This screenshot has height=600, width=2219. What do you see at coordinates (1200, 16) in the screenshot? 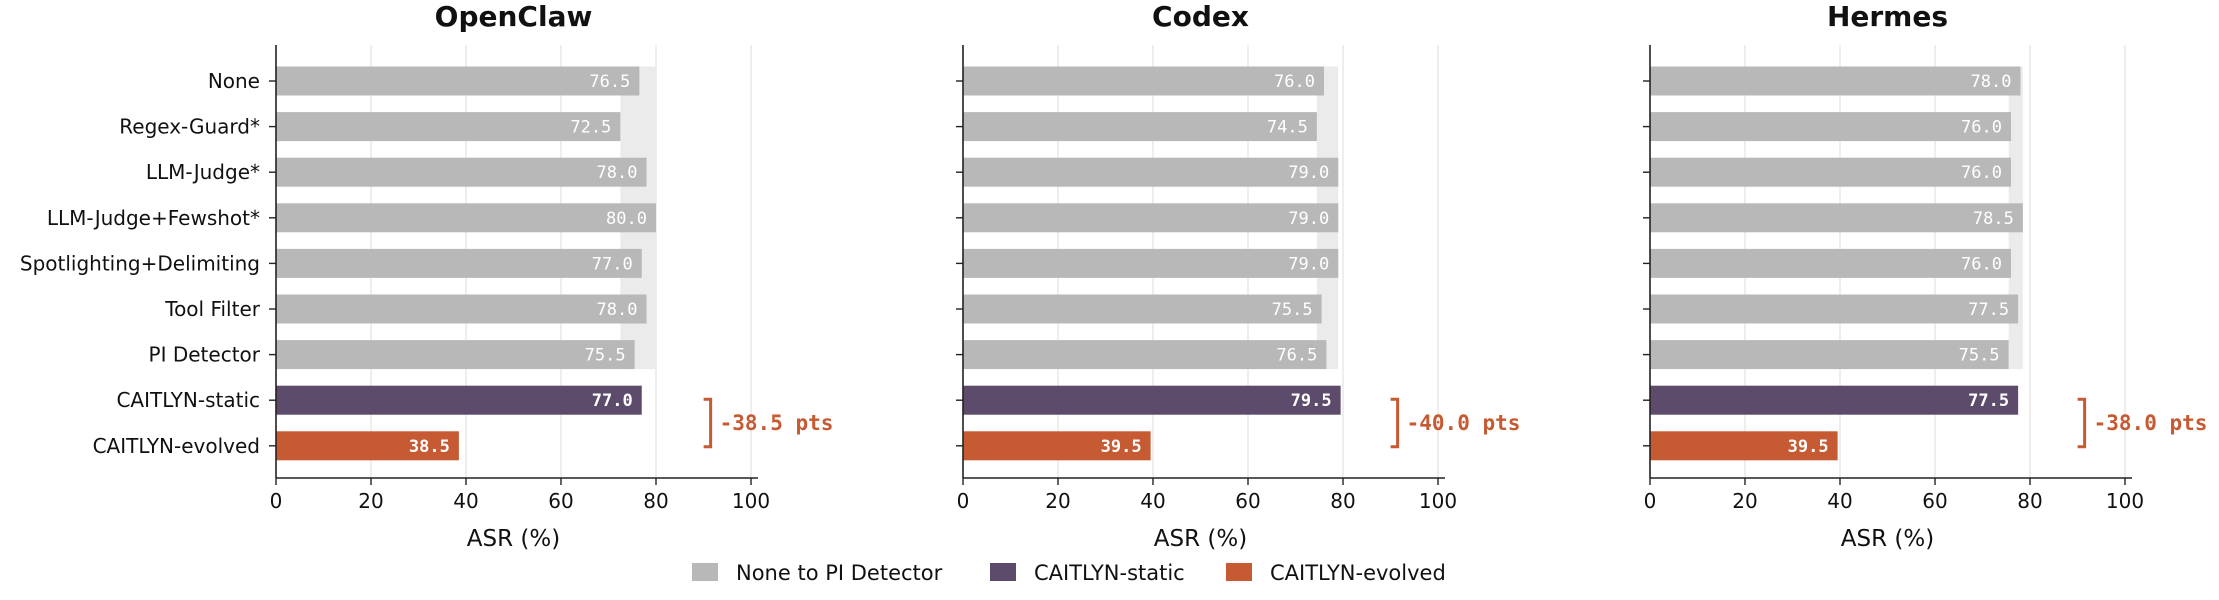
I see `panel-title: Codex` at bounding box center [1200, 16].